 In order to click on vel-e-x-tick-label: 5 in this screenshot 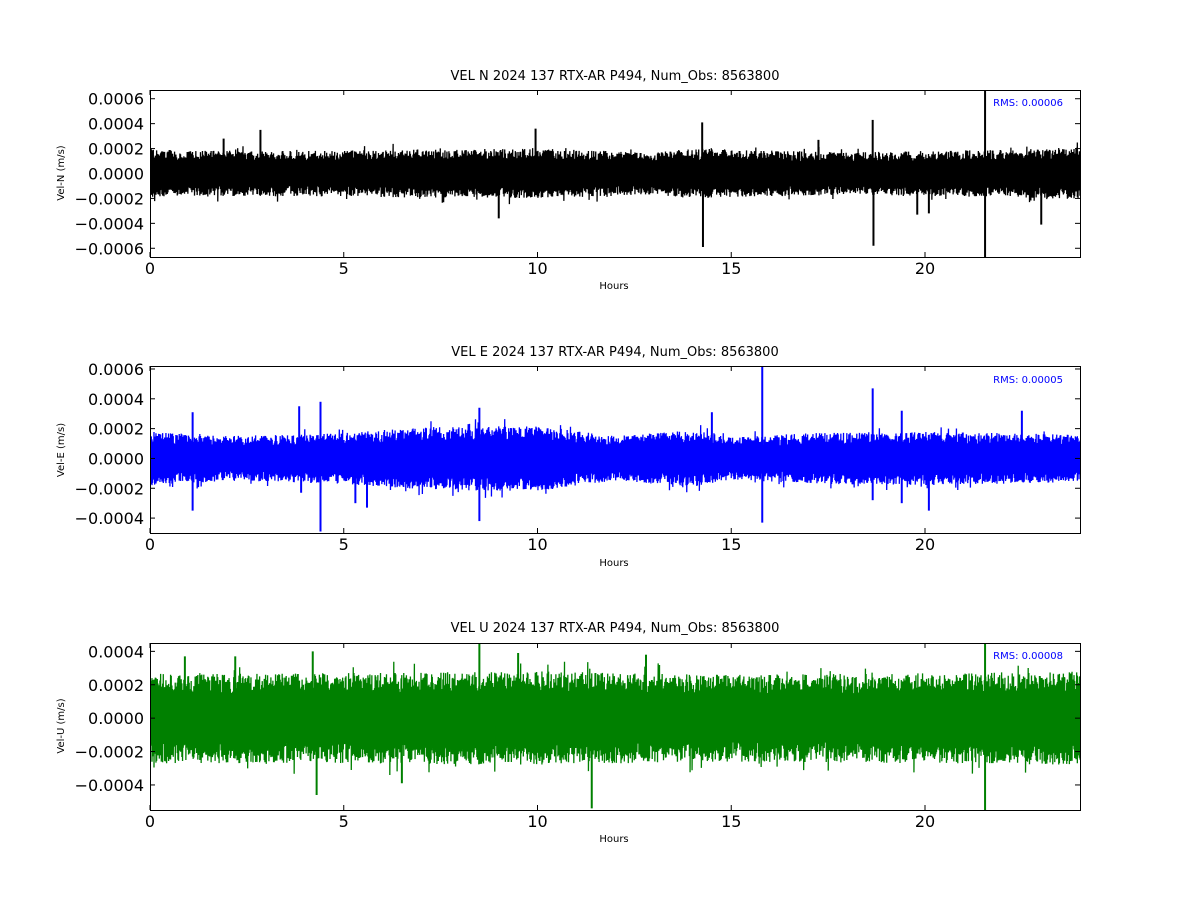, I will do `click(344, 544)`.